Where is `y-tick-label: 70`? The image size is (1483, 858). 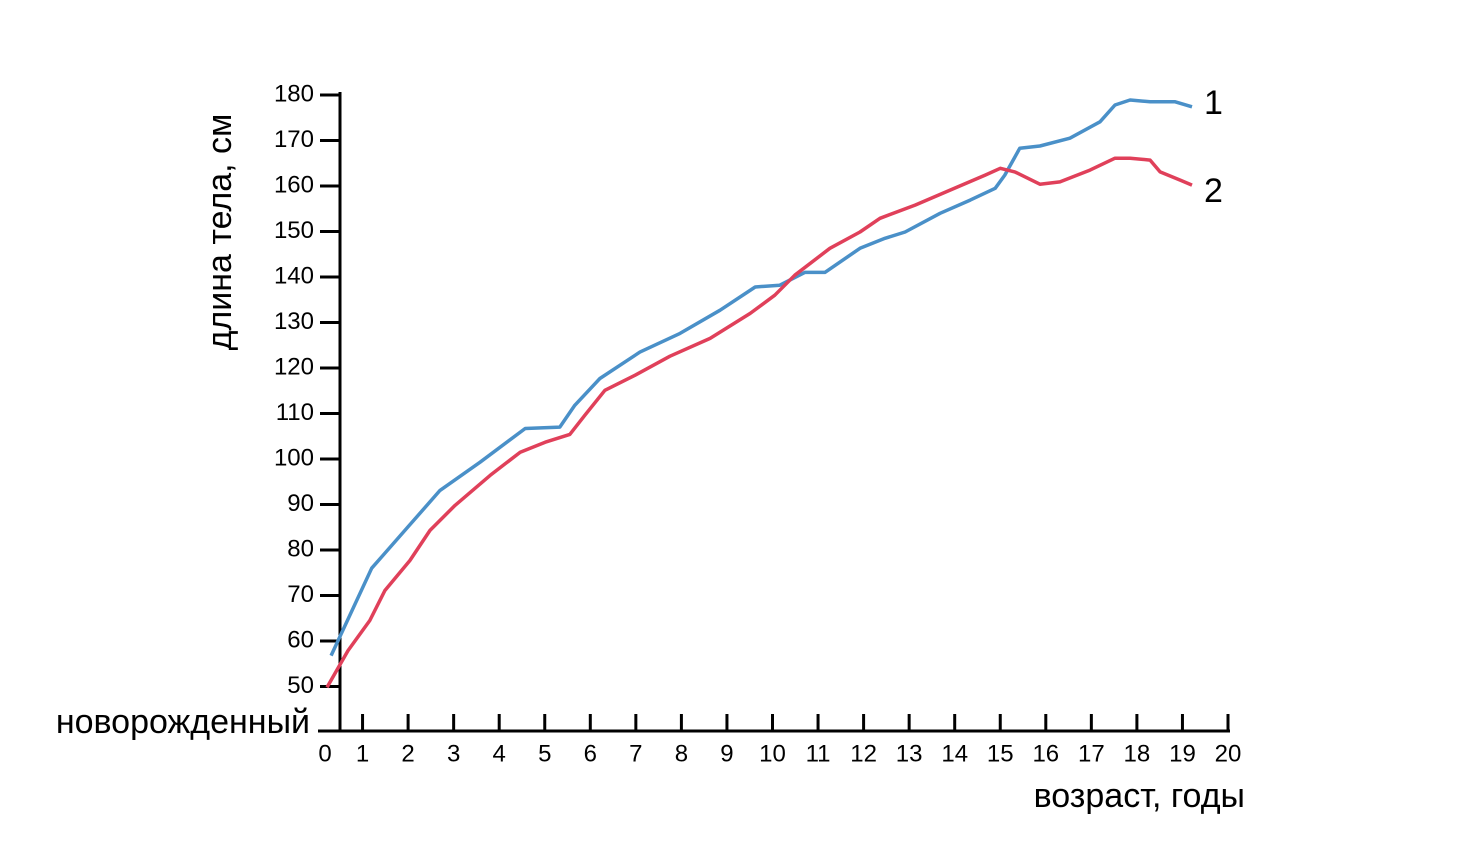
y-tick-label: 70 is located at coordinates (300, 594).